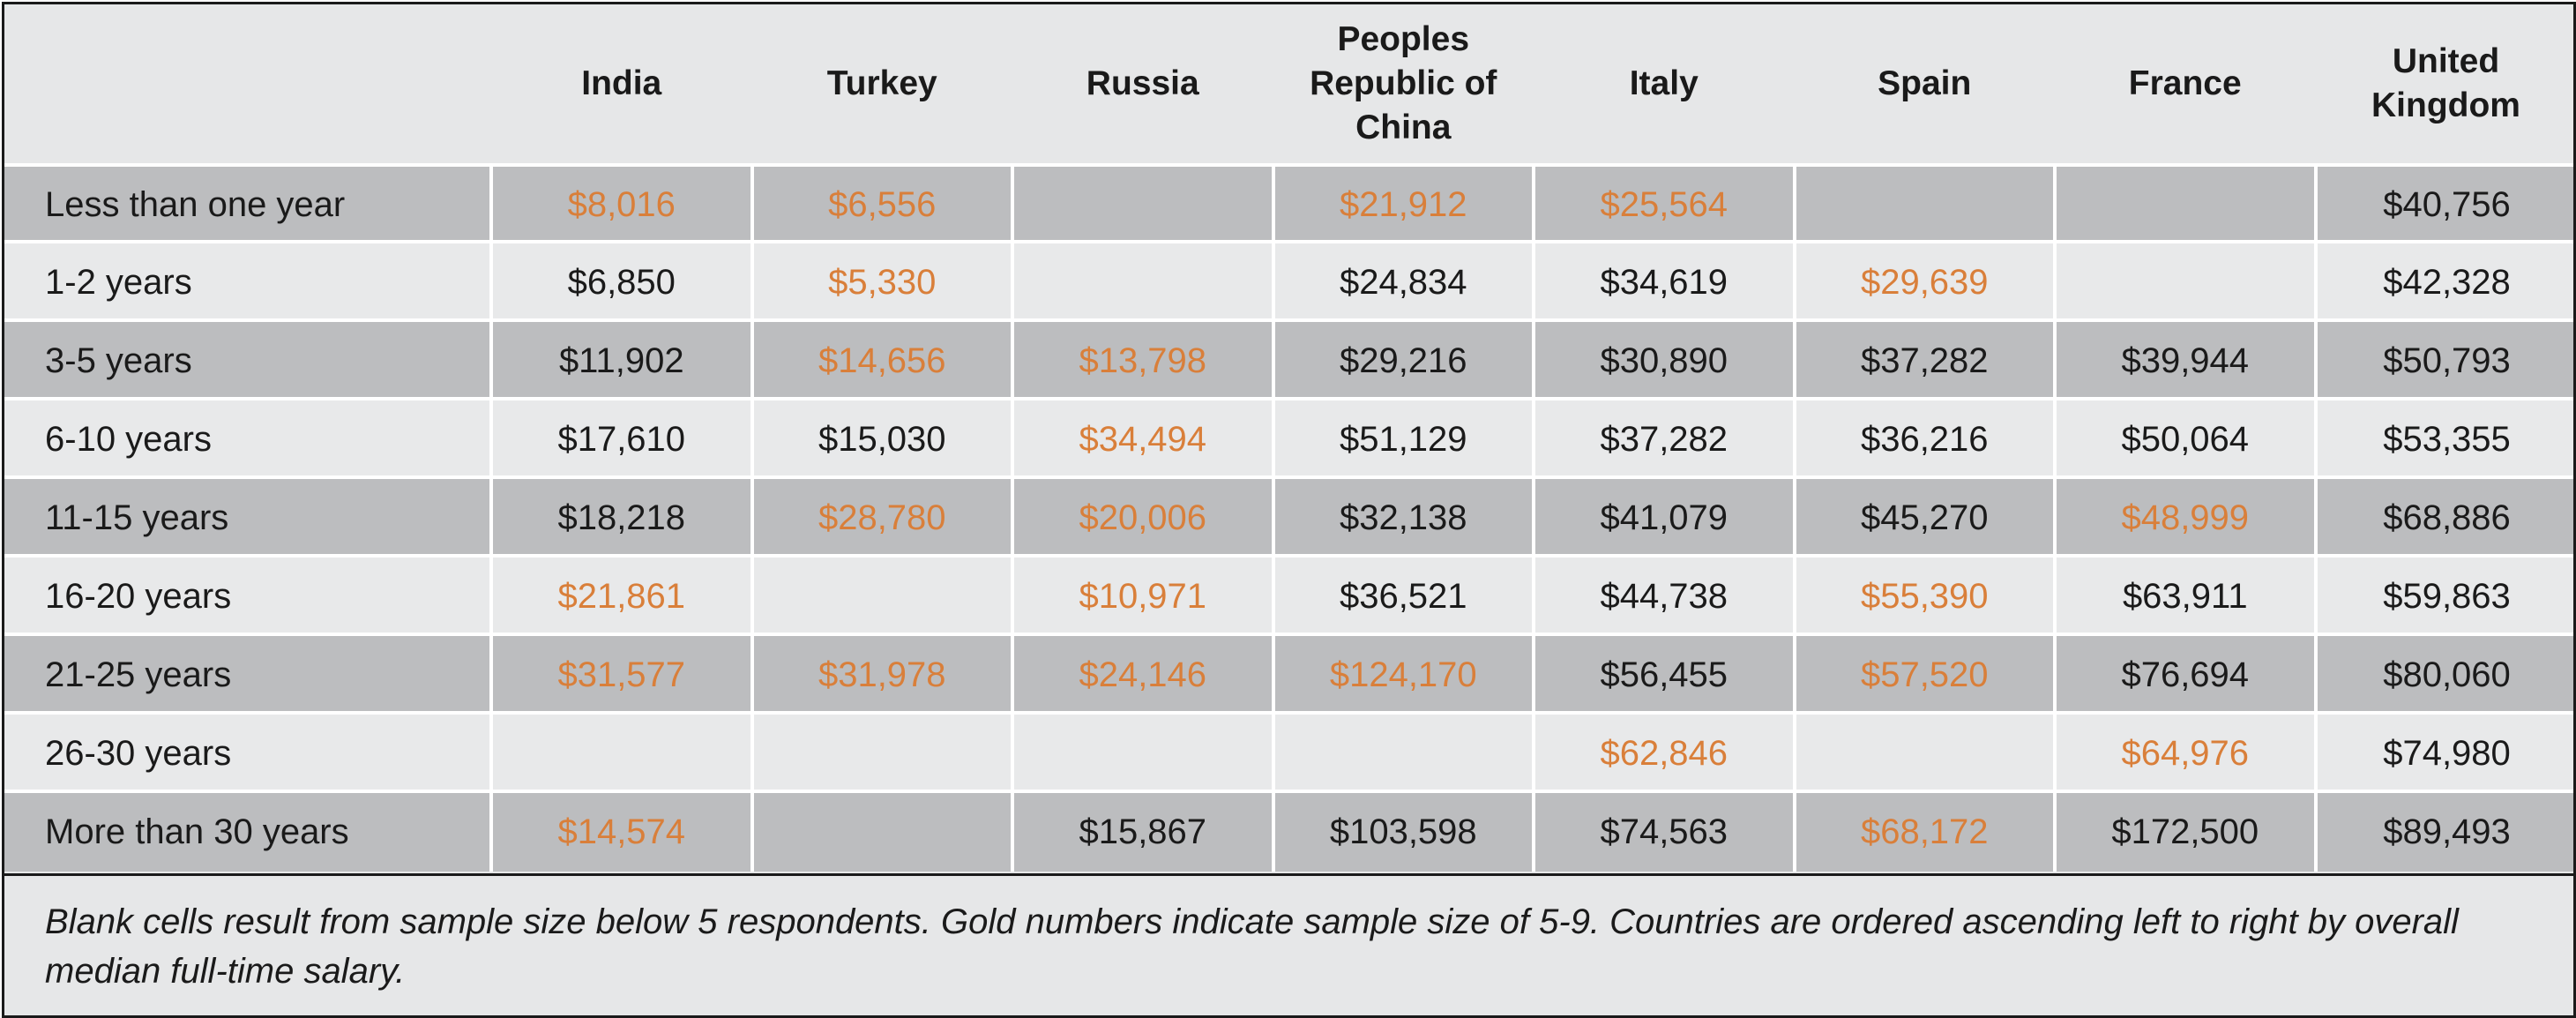  I want to click on salary-cell: $59,863, so click(2443, 597).